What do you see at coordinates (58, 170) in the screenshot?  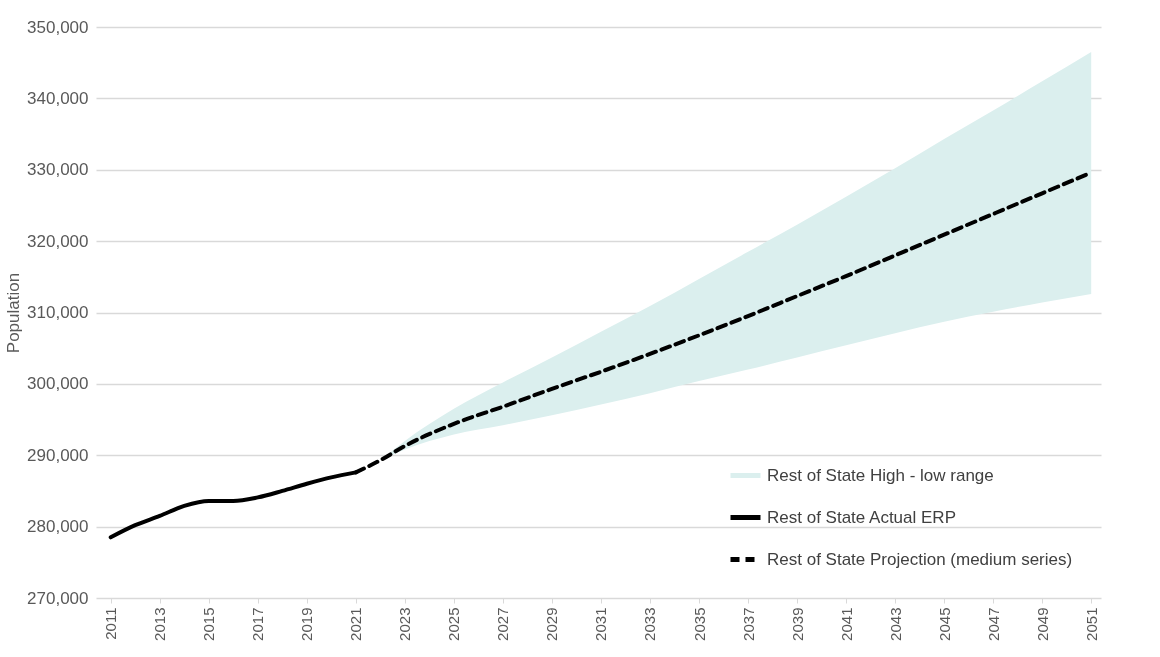 I see `y-tick-label: 330,000` at bounding box center [58, 170].